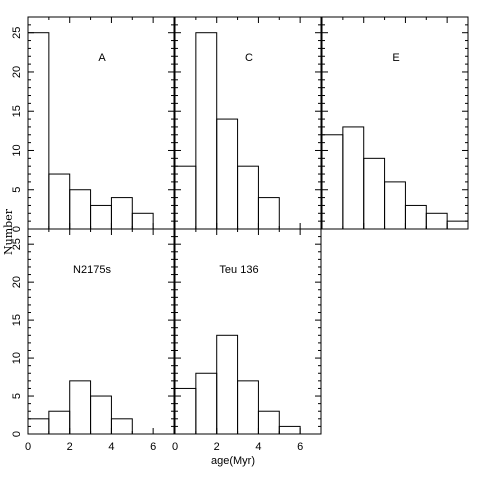 The height and width of the screenshot is (479, 479). I want to click on y-axis-label: Number, so click(8, 231).